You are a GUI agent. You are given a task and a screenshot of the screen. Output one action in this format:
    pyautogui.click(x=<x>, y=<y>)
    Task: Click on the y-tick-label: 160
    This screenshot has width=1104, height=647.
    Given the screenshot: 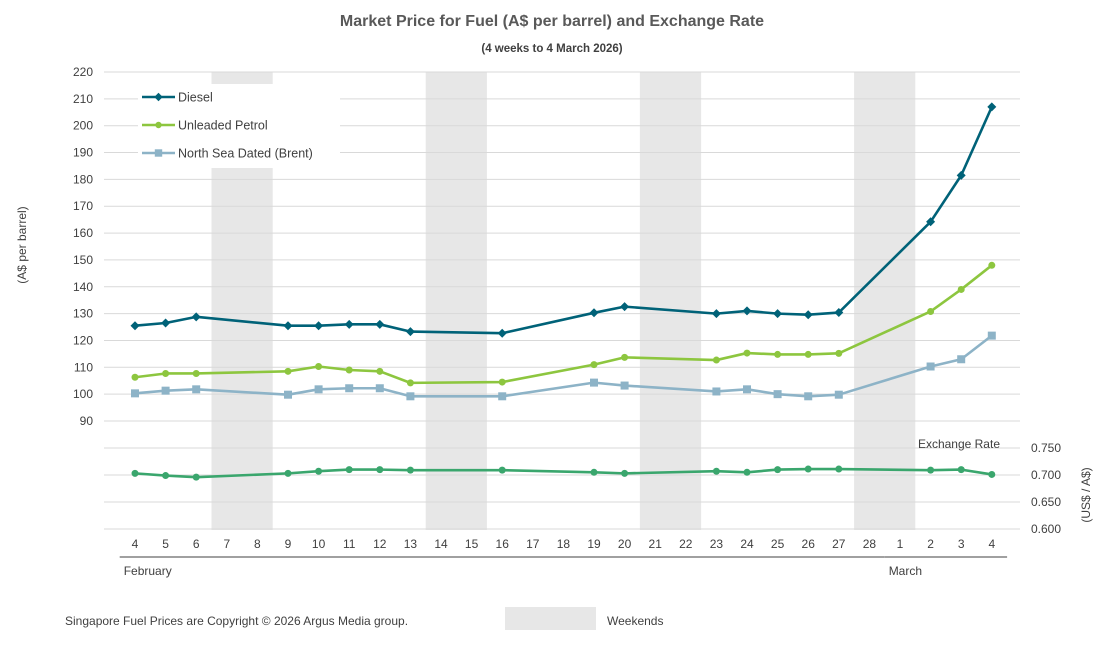 What is the action you would take?
    pyautogui.click(x=83, y=233)
    